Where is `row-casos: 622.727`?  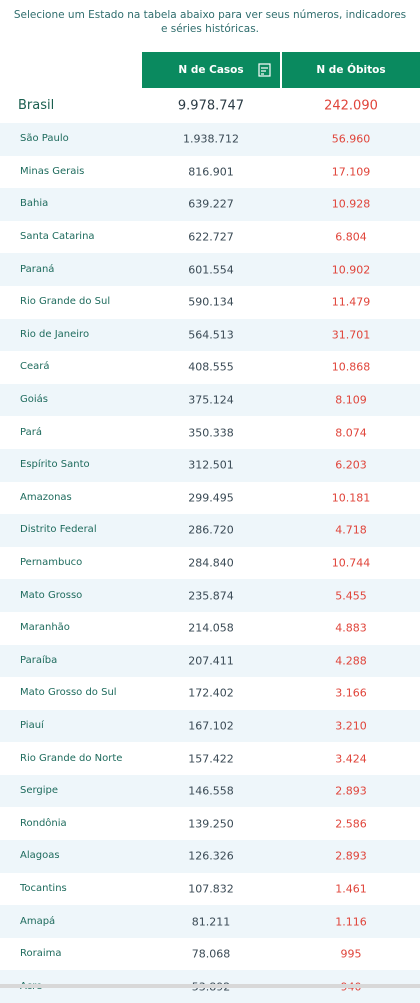
row-casos: 622.727 is located at coordinates (211, 237).